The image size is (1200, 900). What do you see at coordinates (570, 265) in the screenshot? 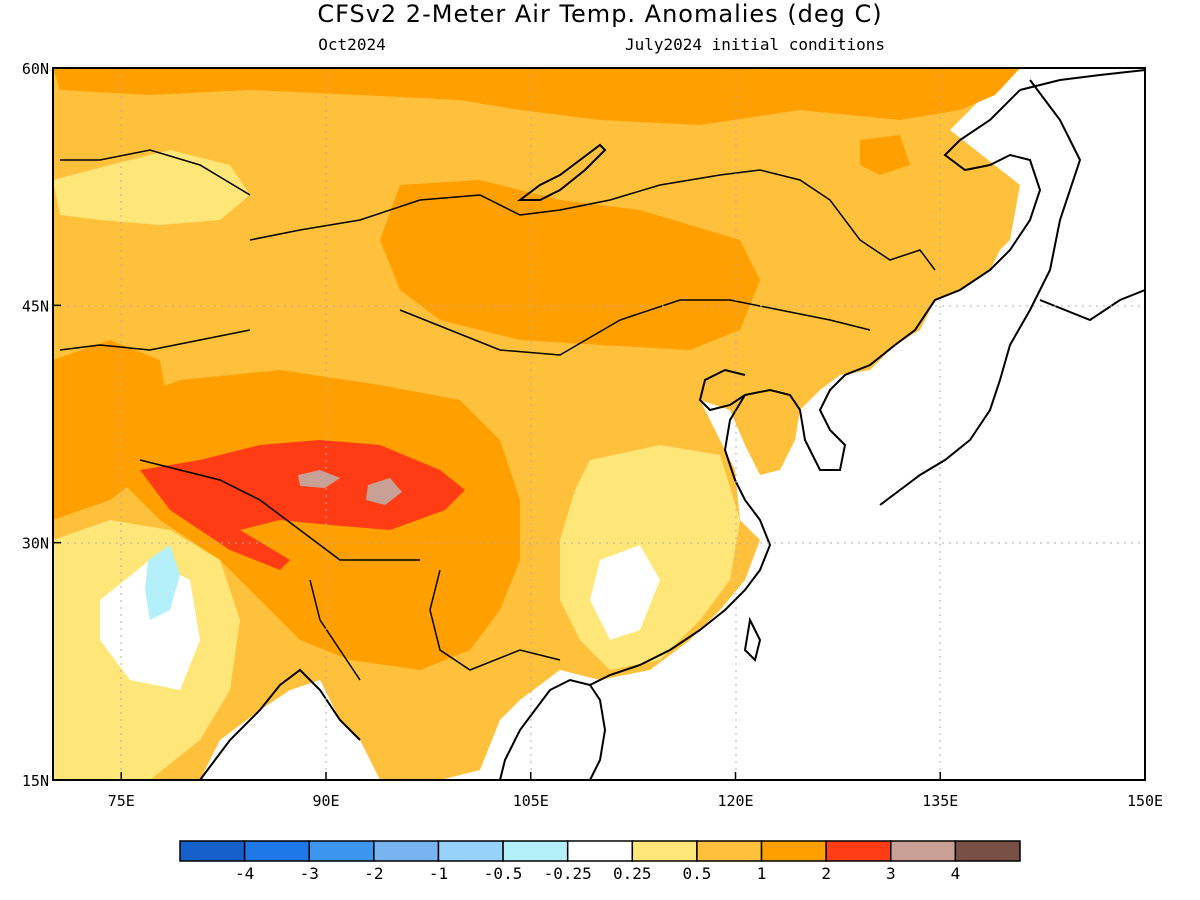
I see `mongolia-warm-band` at bounding box center [570, 265].